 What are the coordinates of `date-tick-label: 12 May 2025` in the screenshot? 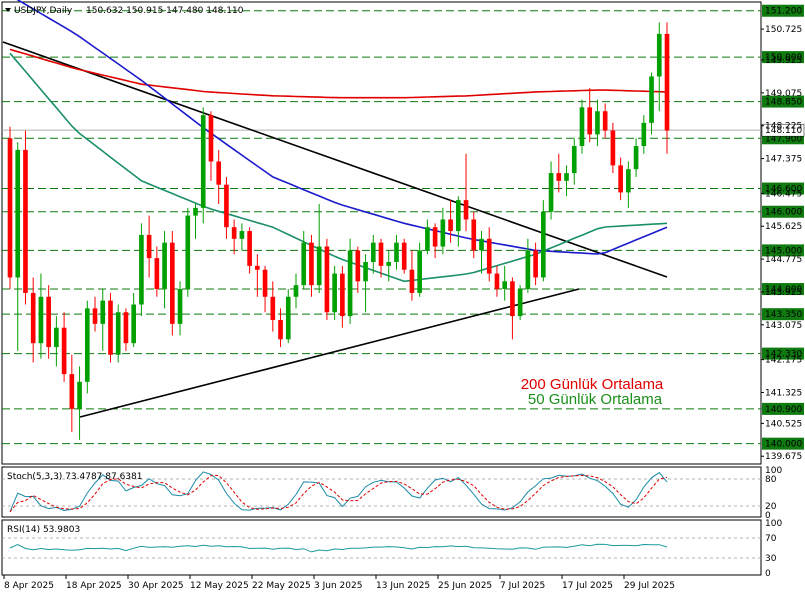 It's located at (219, 586).